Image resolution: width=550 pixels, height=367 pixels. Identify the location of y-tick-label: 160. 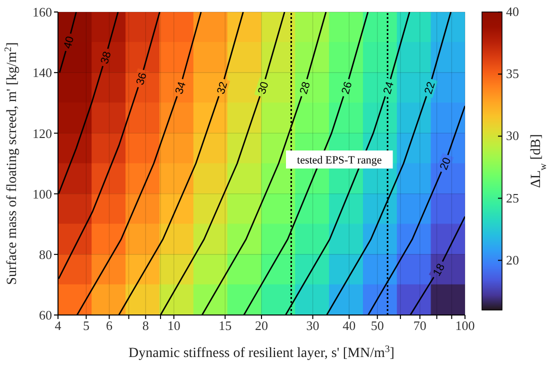
(42, 12).